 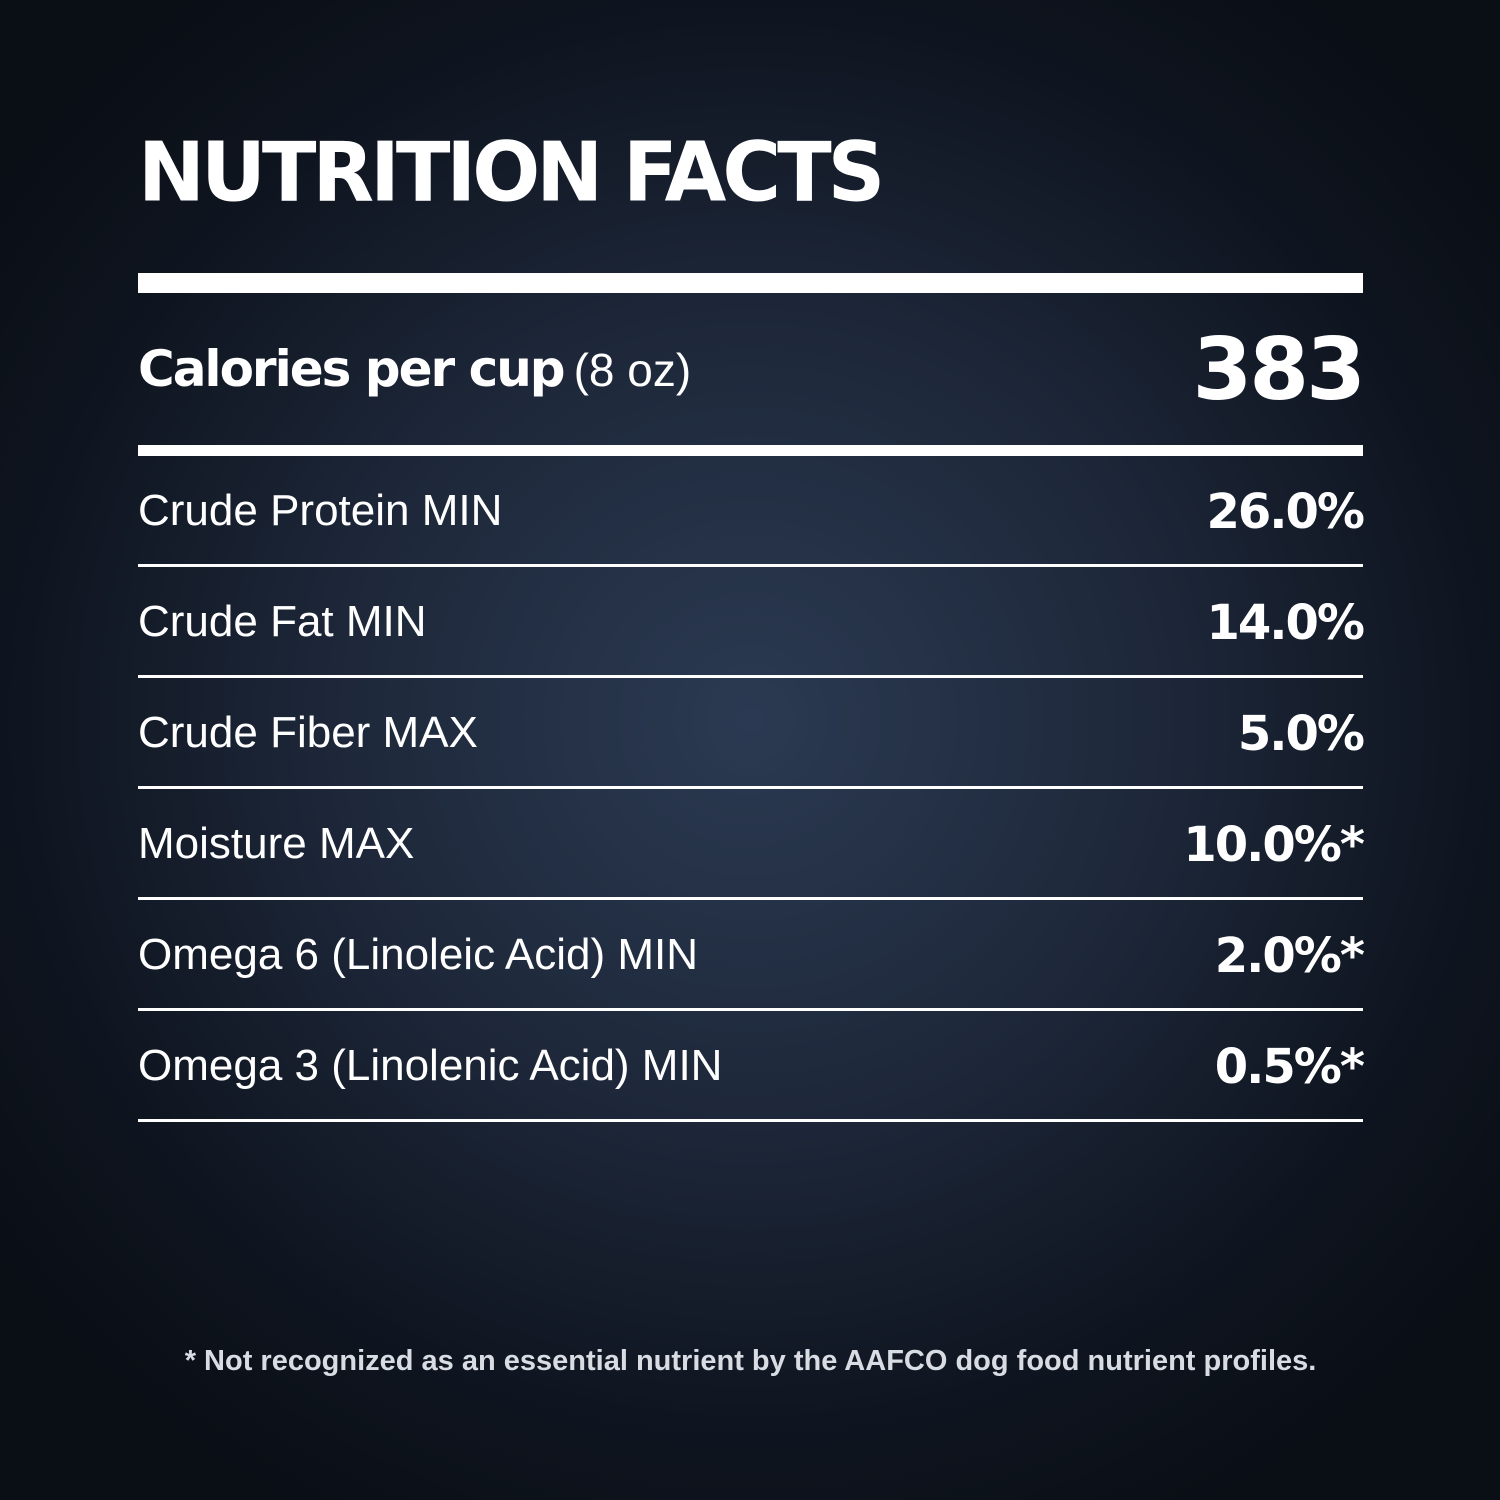 I want to click on calories-row: Calories per cup (8 oz) 383, so click(x=752, y=370).